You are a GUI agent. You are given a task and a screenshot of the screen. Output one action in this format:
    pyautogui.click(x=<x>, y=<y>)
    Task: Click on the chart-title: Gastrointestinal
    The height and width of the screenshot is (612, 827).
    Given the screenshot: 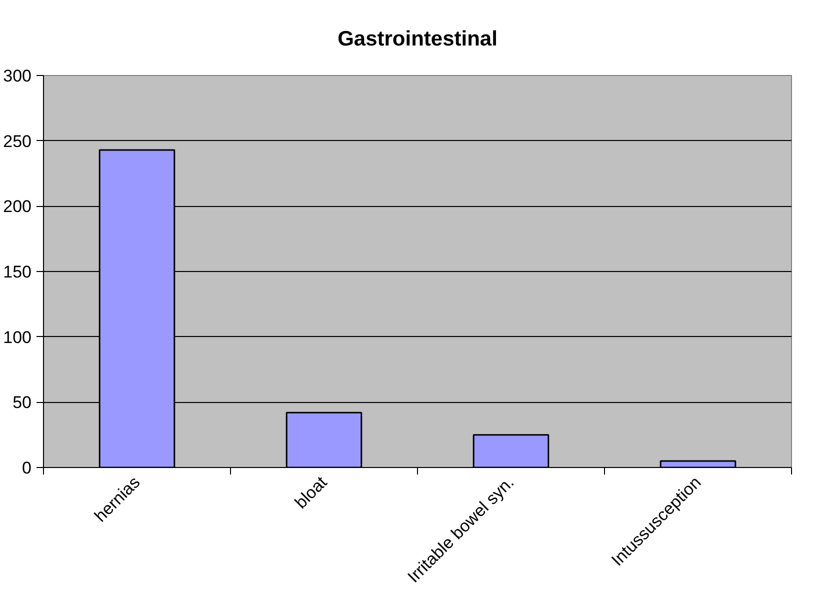 What is the action you would take?
    pyautogui.click(x=418, y=39)
    